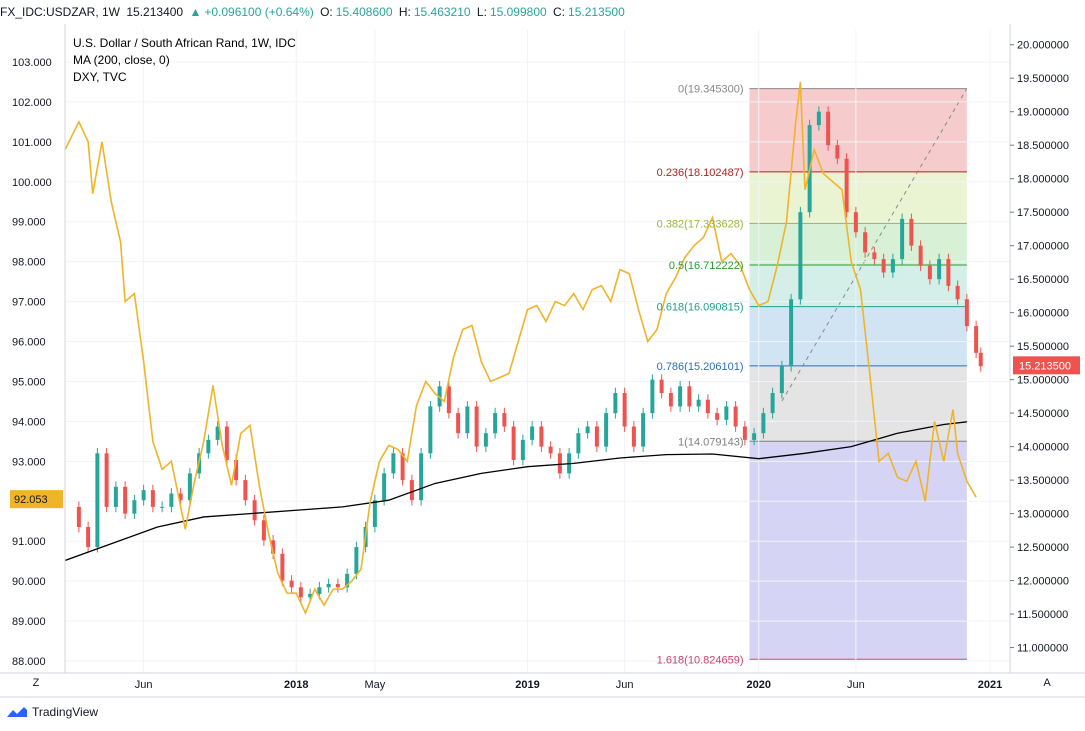 The width and height of the screenshot is (1085, 731). I want to click on left-tick-label: 103.000, so click(32, 63).